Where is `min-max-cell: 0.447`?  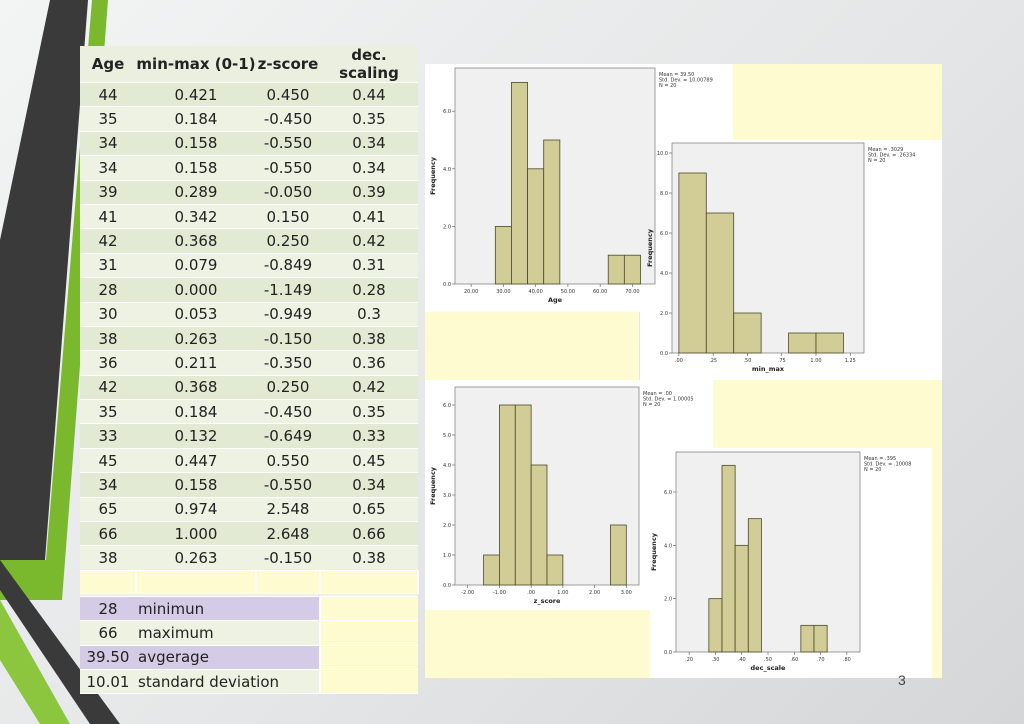 min-max-cell: 0.447 is located at coordinates (196, 461).